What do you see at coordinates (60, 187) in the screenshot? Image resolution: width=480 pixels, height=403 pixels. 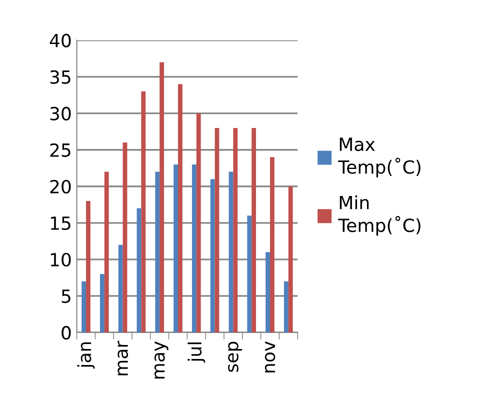 I see `y-tick-label: 20` at bounding box center [60, 187].